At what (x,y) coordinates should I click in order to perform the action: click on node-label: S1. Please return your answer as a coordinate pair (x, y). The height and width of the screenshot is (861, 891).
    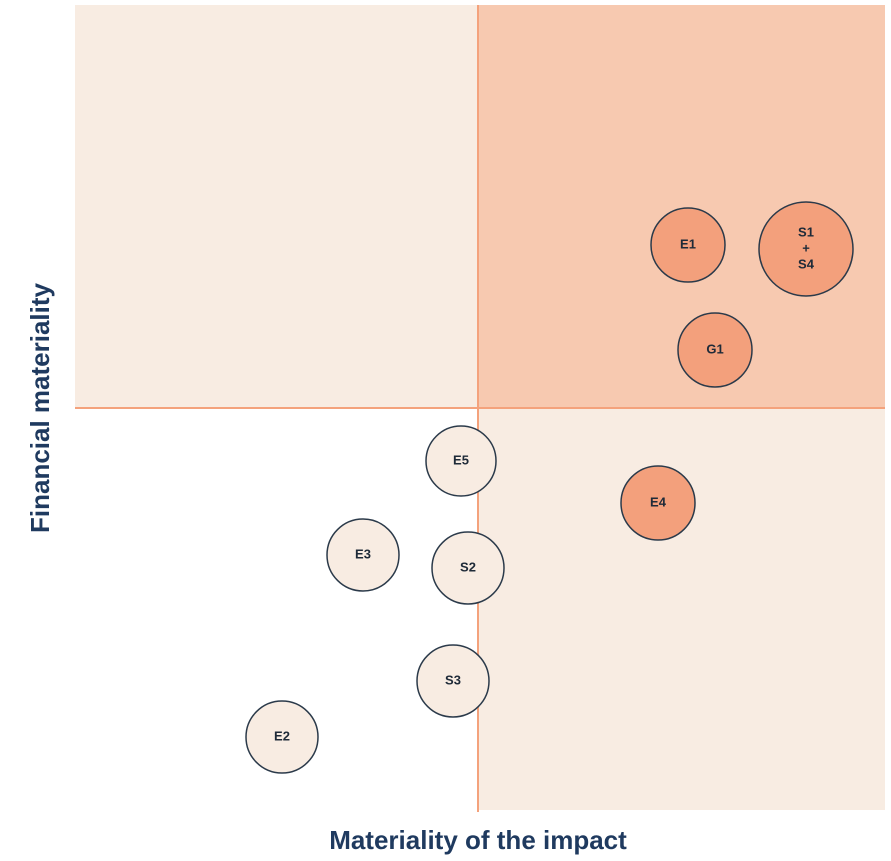
    Looking at the image, I should click on (806, 231).